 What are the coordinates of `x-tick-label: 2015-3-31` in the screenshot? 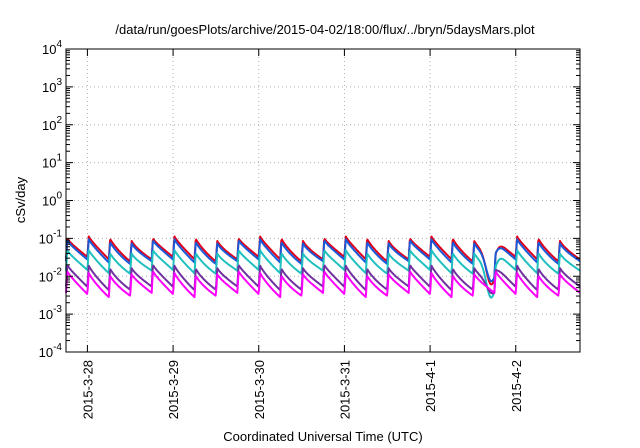 It's located at (344, 389).